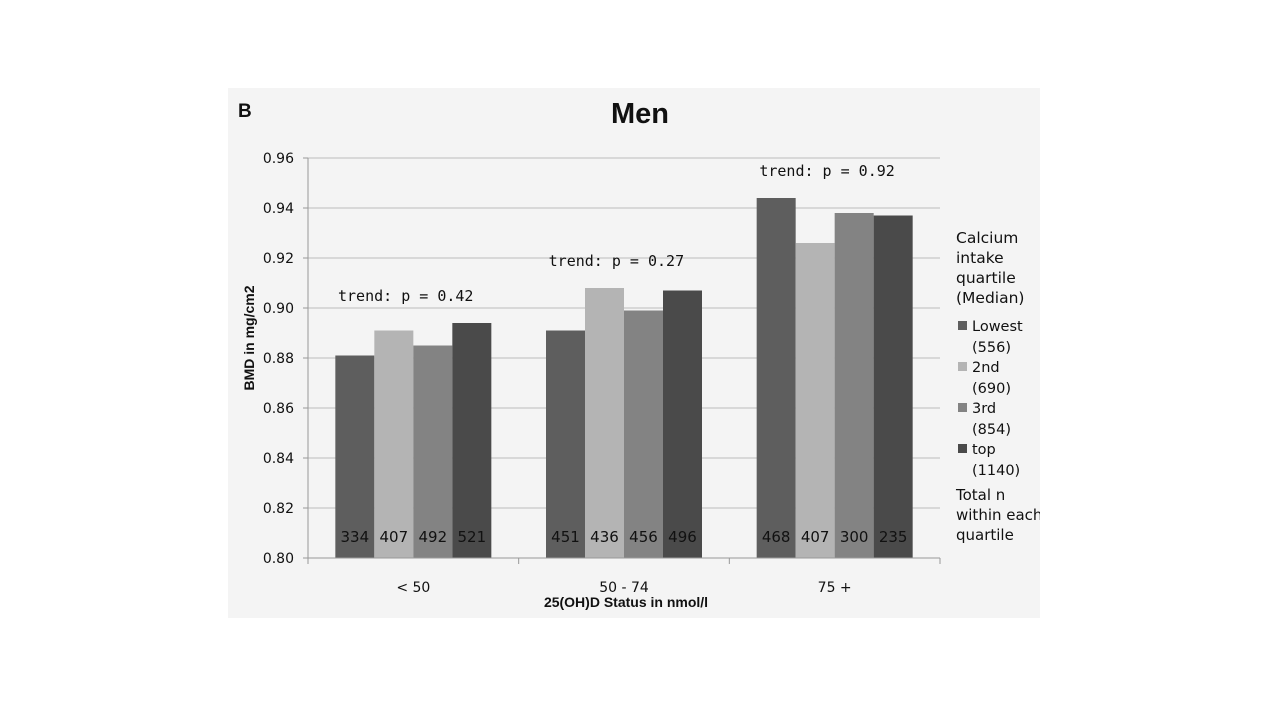 This screenshot has height=720, width=1280. I want to click on count-label: 300, so click(854, 537).